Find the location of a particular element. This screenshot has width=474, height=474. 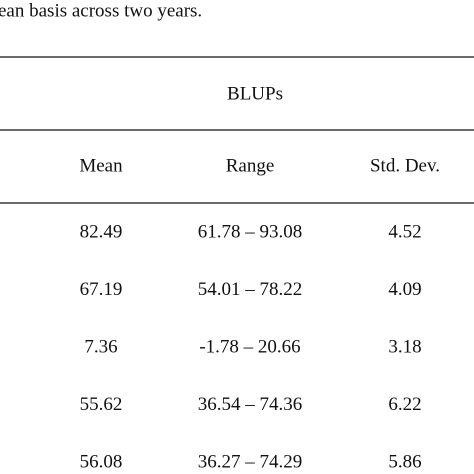

group-header: BLUPs is located at coordinates (255, 93).